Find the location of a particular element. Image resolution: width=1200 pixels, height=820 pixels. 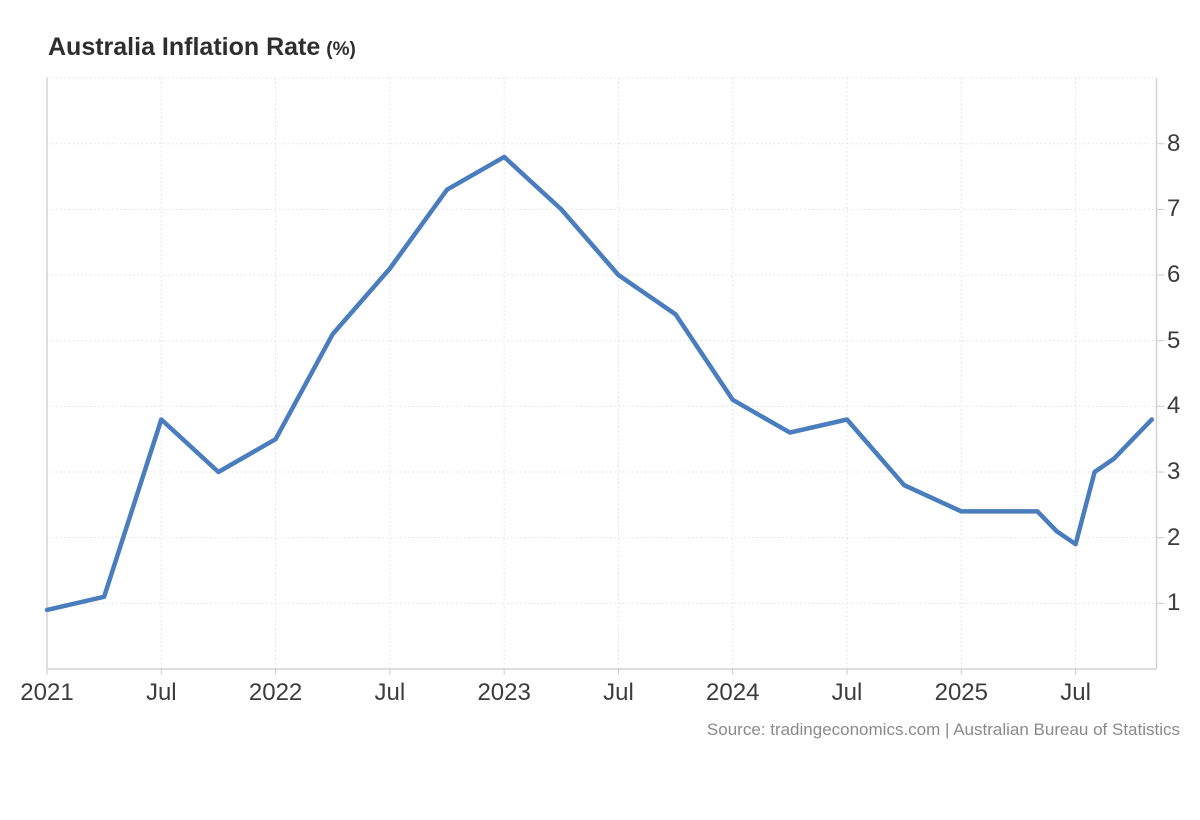

y-tick-label: 6 is located at coordinates (1174, 275).